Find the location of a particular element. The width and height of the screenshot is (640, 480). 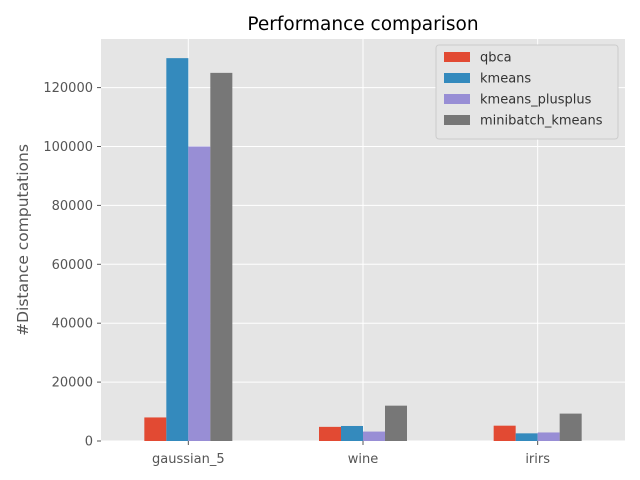

y-tick-label: 0 is located at coordinates (89, 442).